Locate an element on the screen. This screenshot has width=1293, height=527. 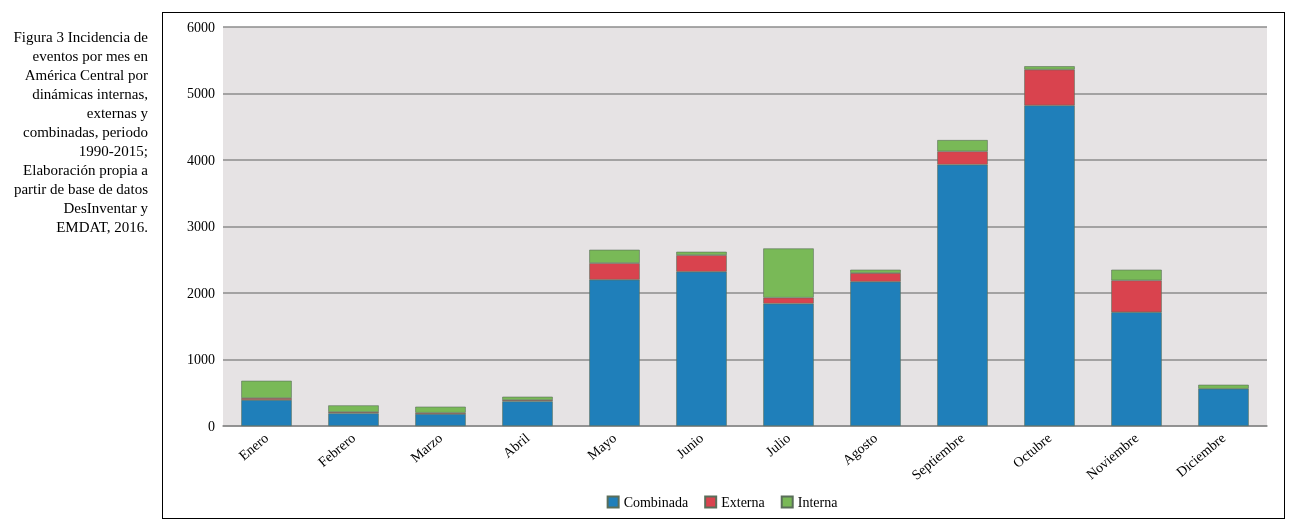
x-tick-label: Junio is located at coordinates (690, 446).